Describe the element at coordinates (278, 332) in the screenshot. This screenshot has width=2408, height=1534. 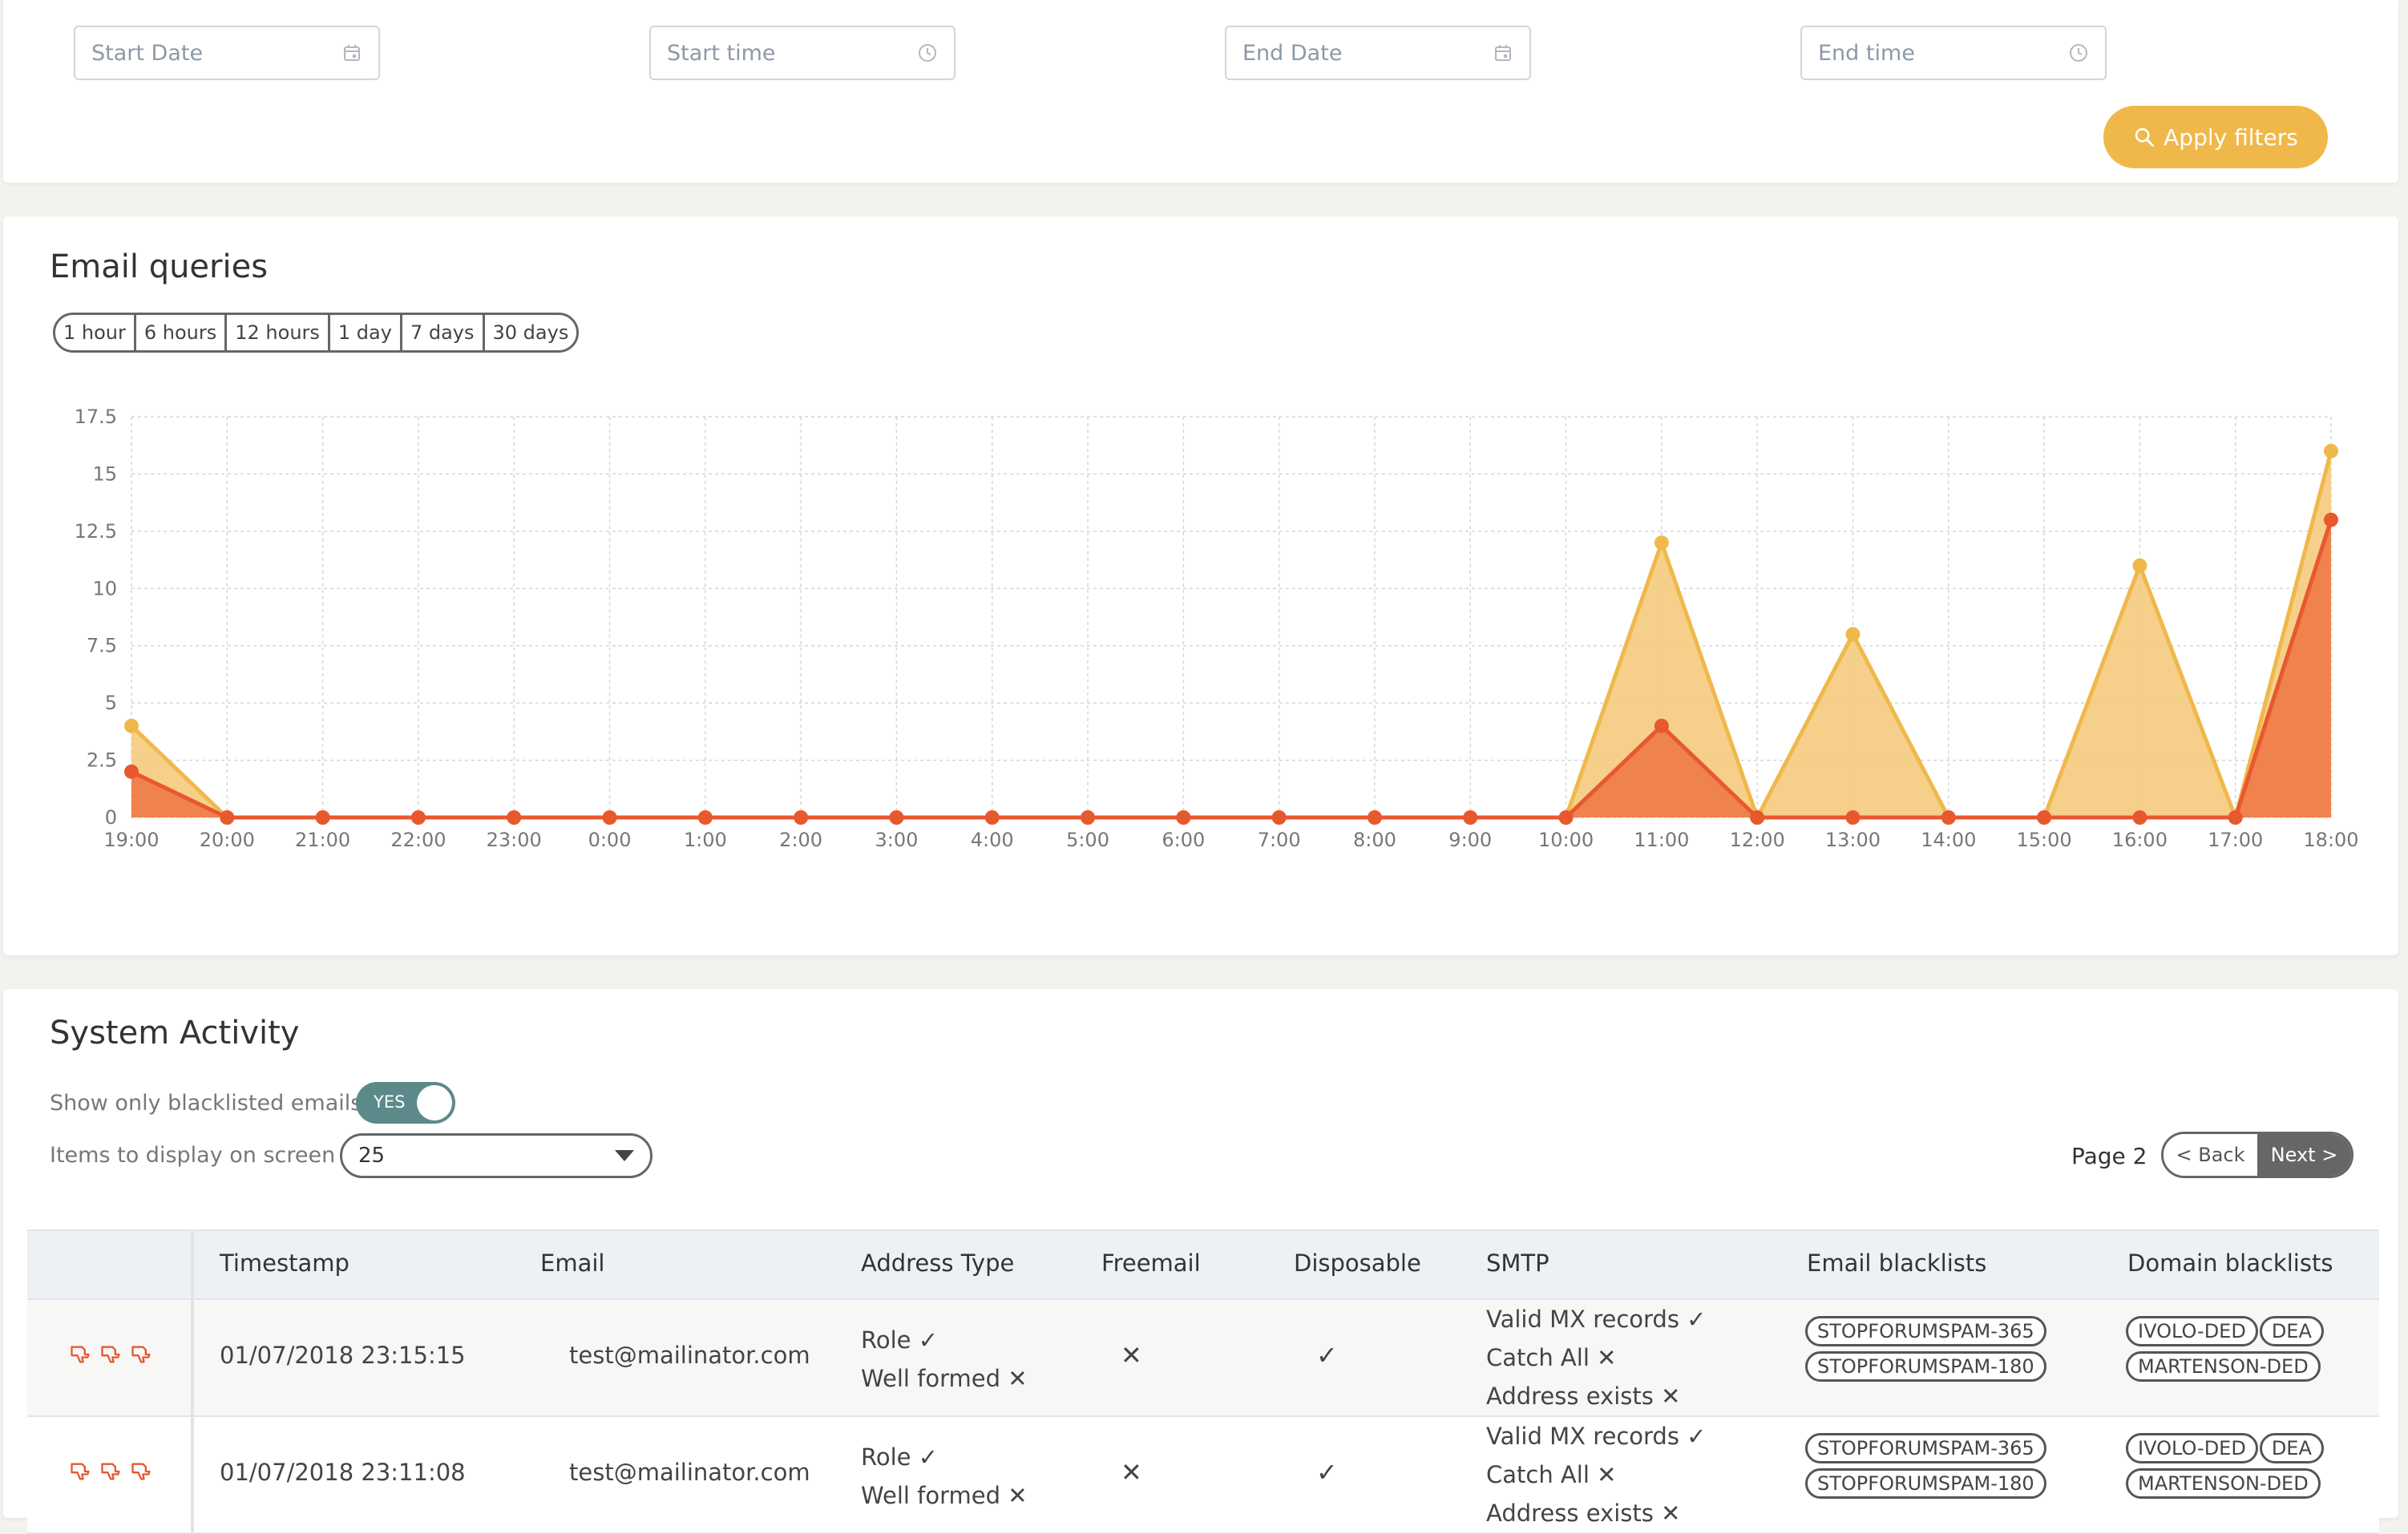
I see `range-12-hours: 12 hours` at that location.